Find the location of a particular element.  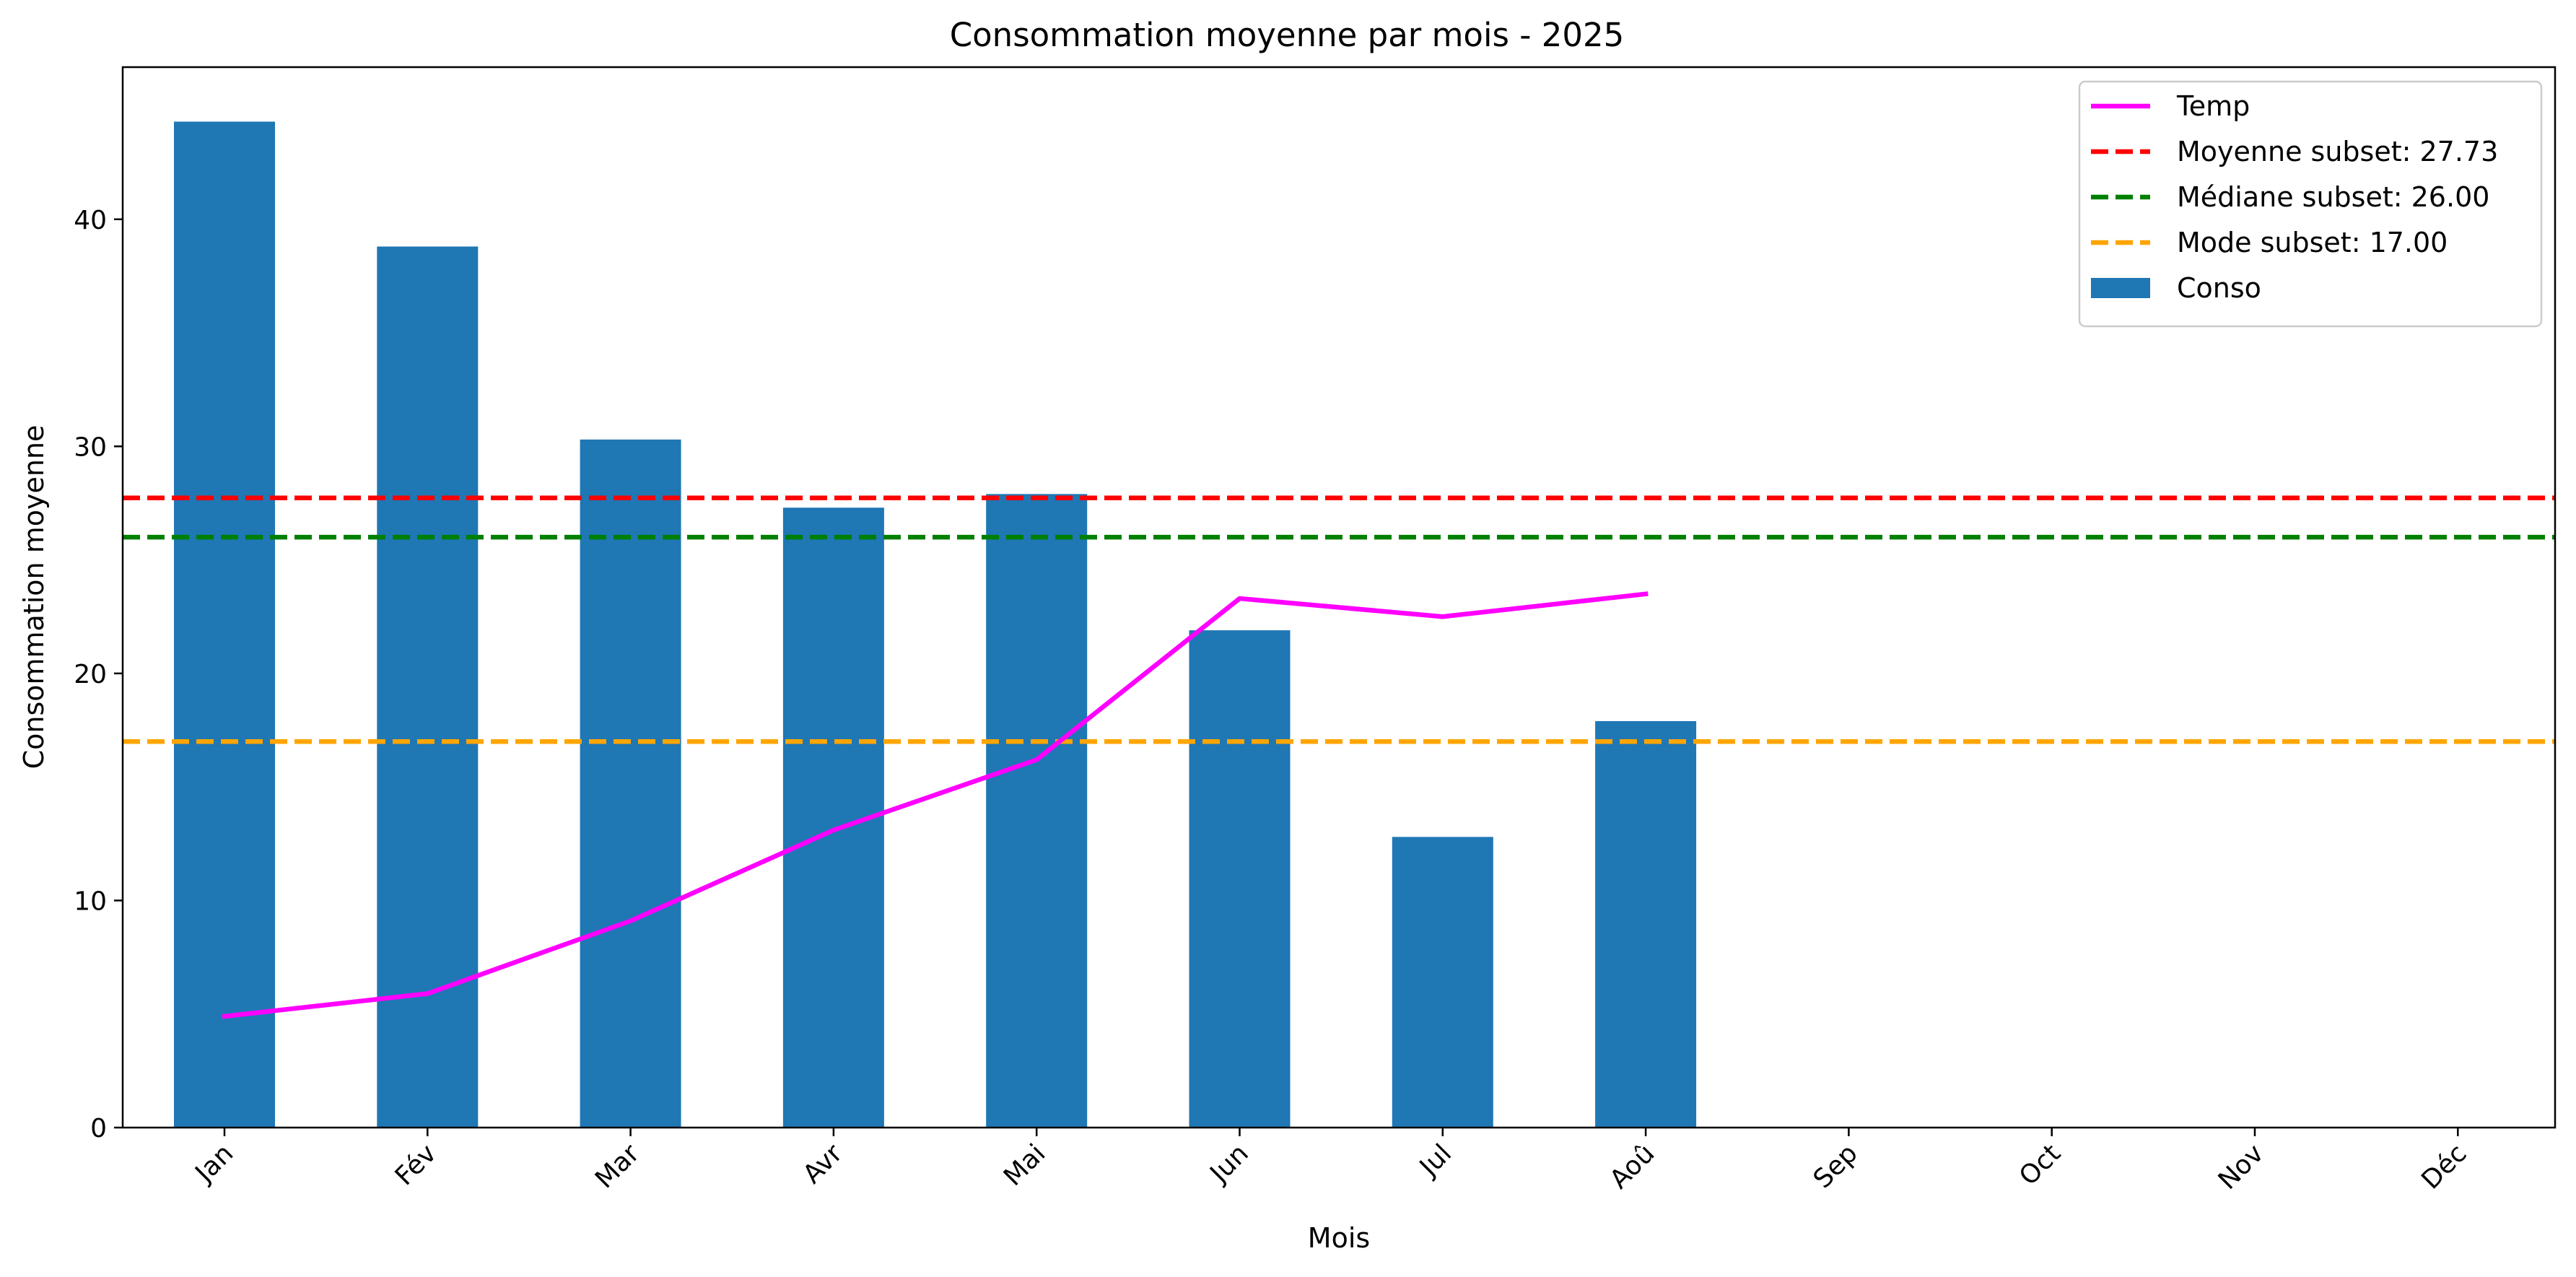

x-tick-label-2: Fév is located at coordinates (416, 1164).